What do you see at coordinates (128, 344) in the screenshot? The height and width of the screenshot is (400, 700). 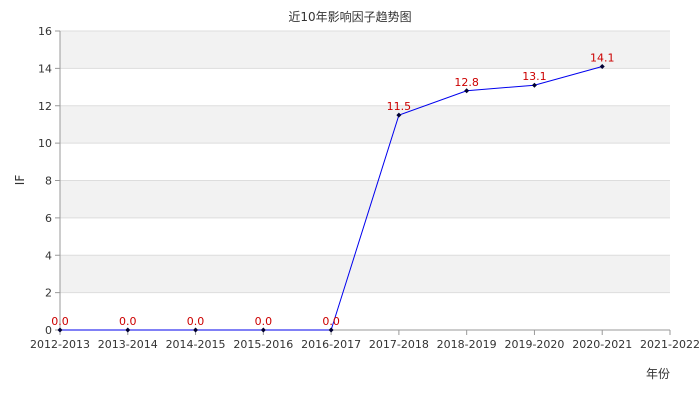 I see `x-tick-label: 2013-2014` at bounding box center [128, 344].